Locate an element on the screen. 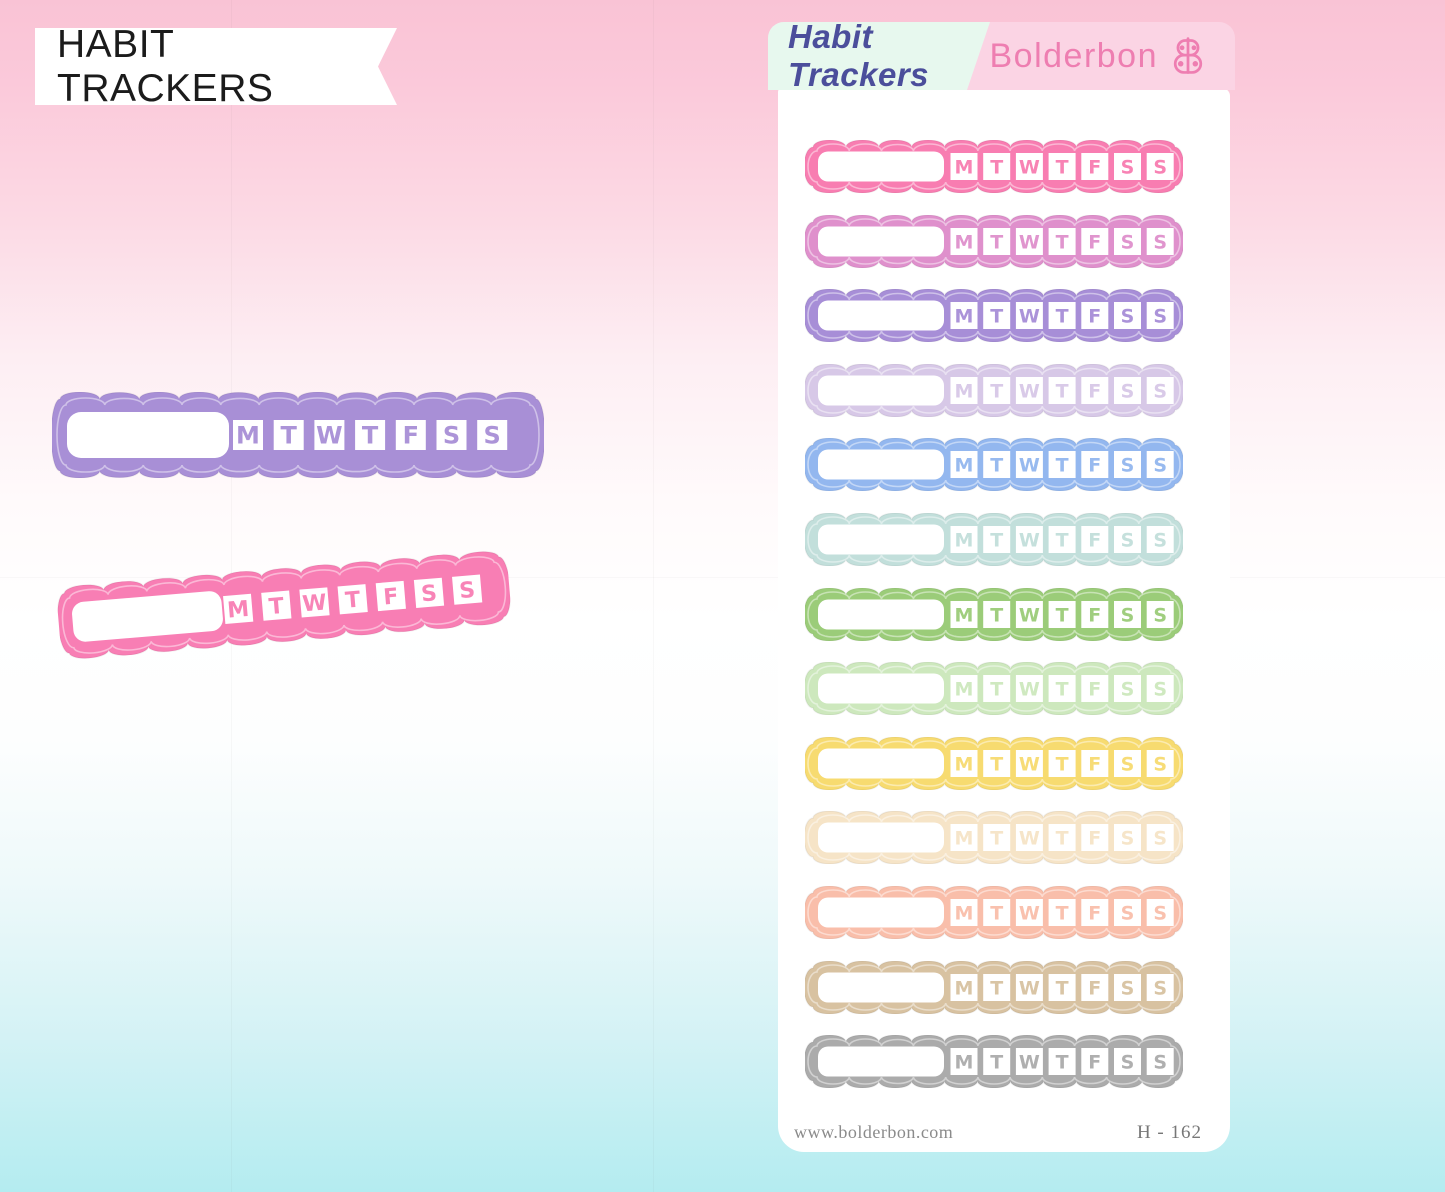  day-letter: M is located at coordinates (964, 391).